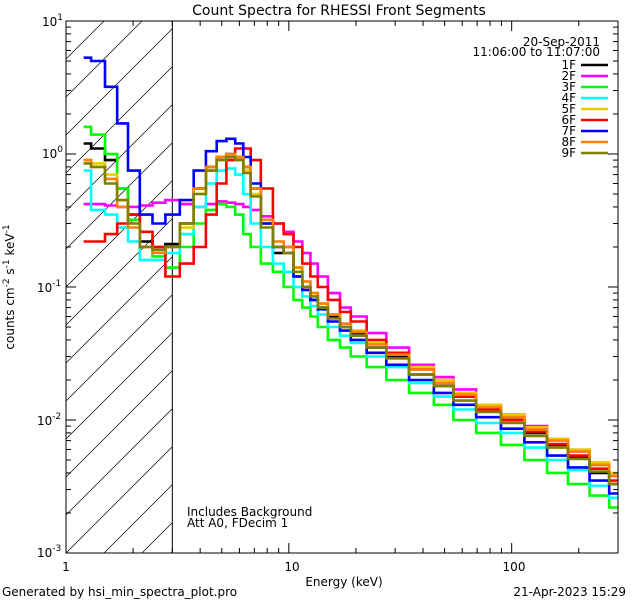 The image size is (640, 600). I want to click on y-tick-label-1e-1: 10⁻¹, so click(49, 287).